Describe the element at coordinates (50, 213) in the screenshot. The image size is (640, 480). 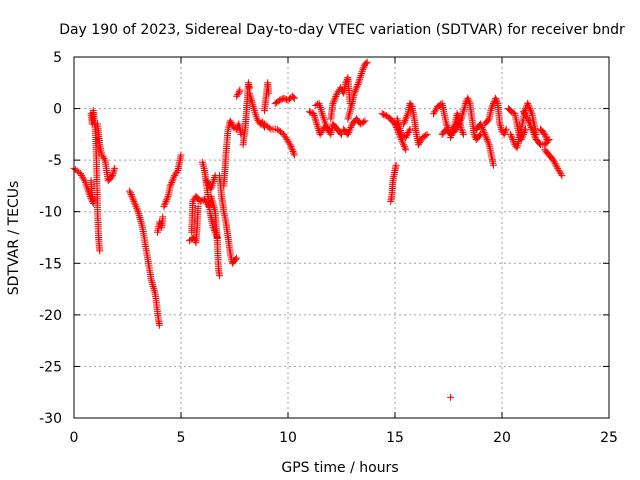
I see `y-tick-label: -10` at that location.